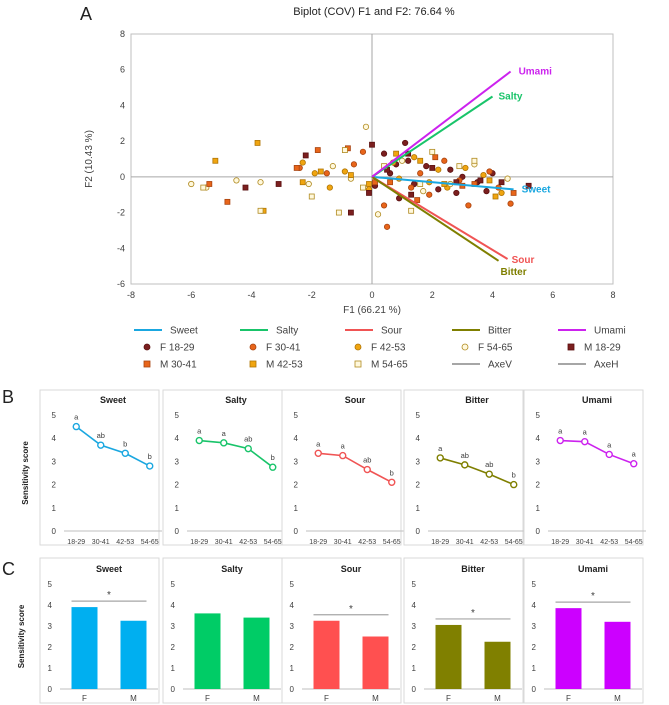 The width and height of the screenshot is (669, 705). I want to click on line-panel-bitter: Bitter 0 1 2 3 4 5 18-29 30-41 42-53 54-65 a ab ab b, so click(464, 467).